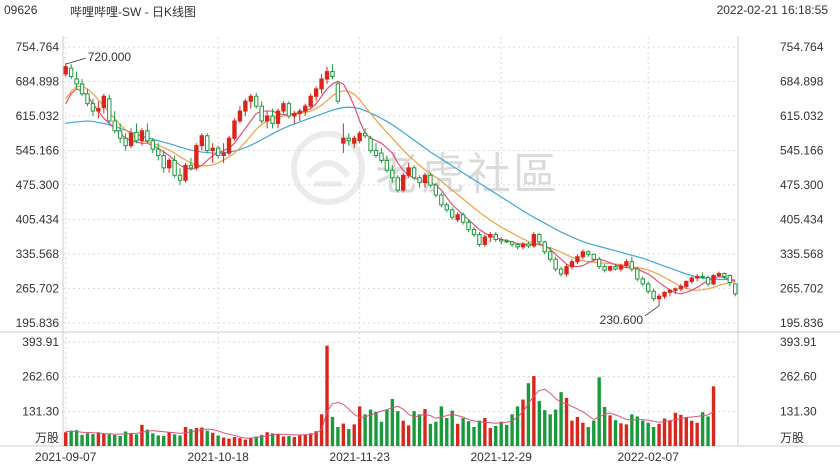 This screenshot has height=470, width=840. I want to click on volume-tick-label-right: 131.30, so click(798, 411).